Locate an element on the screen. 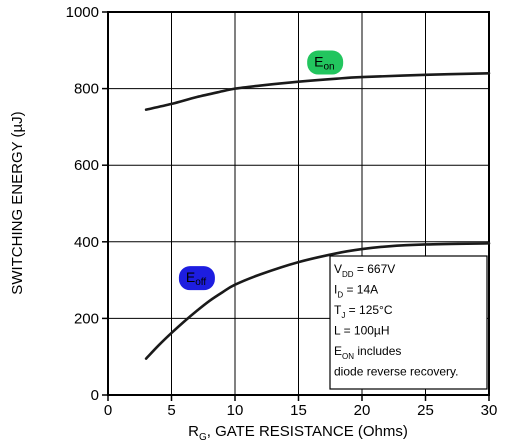  y-tick-label: 600 is located at coordinates (86, 165).